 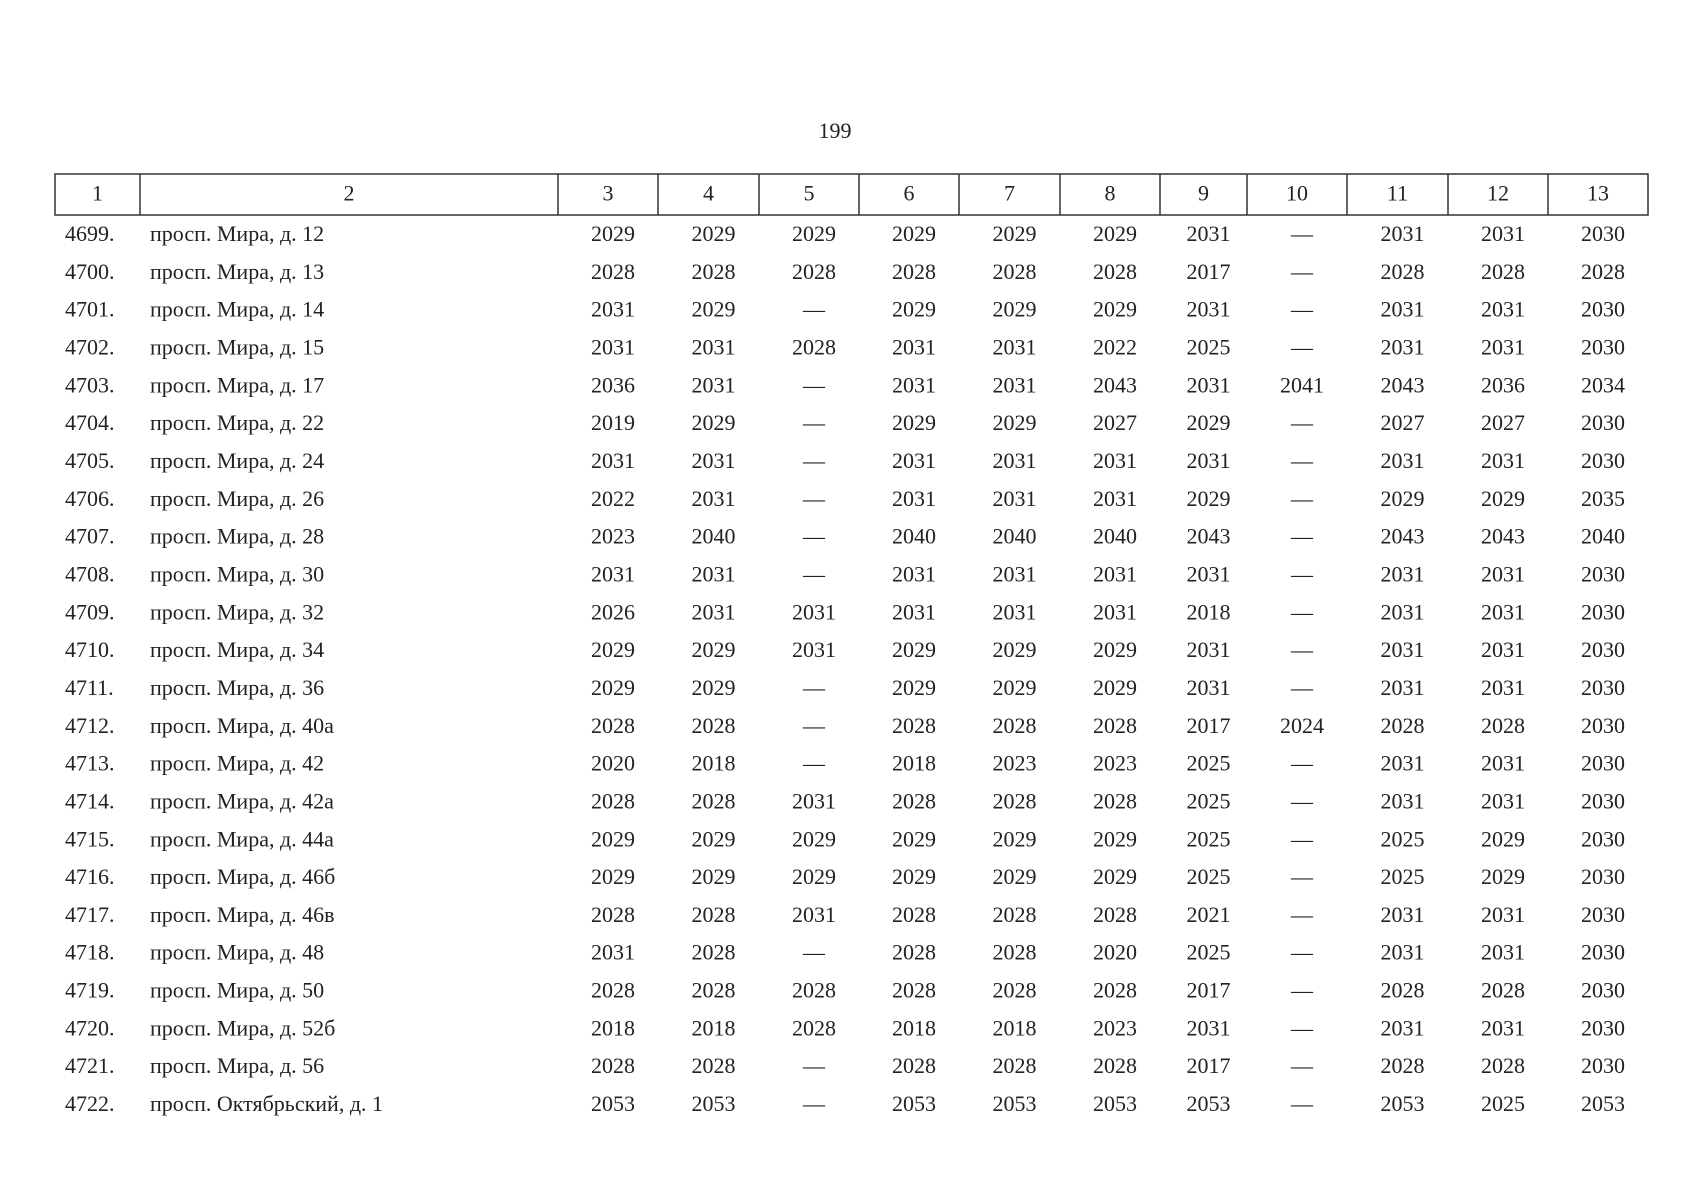 What do you see at coordinates (90, 838) in the screenshot?
I see `row-number: 4715.` at bounding box center [90, 838].